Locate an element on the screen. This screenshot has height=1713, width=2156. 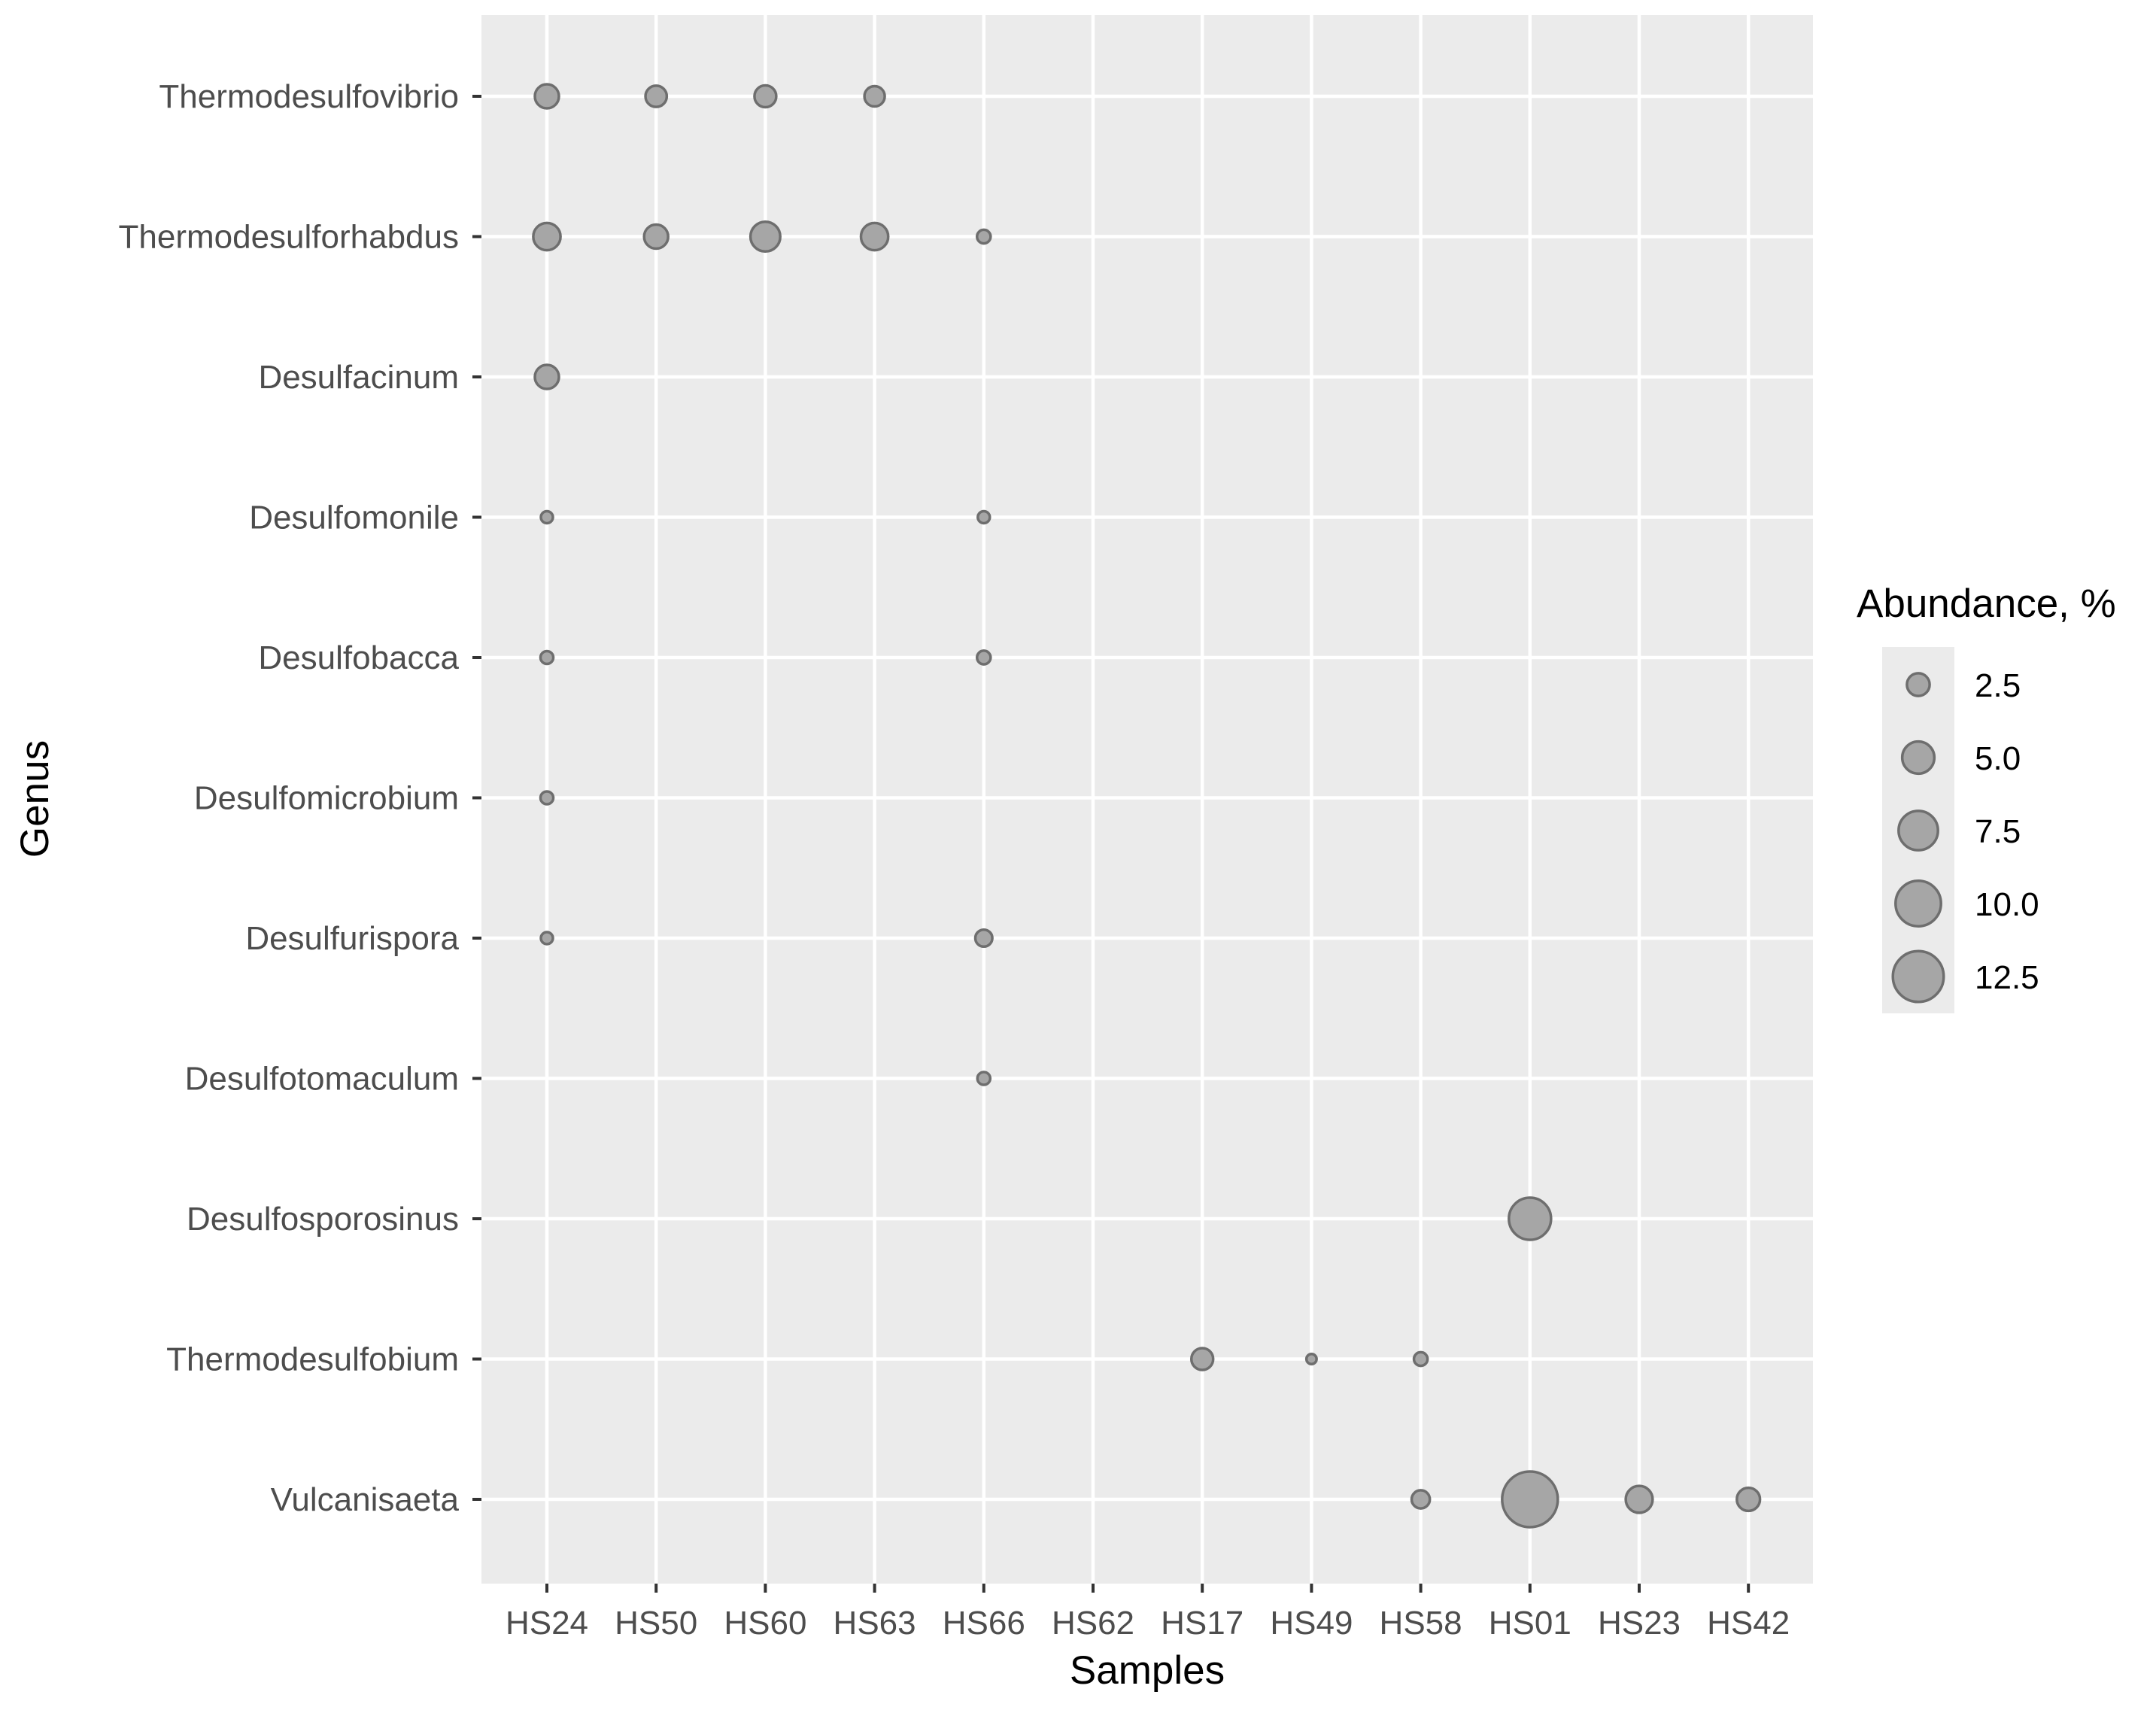
x-tick-label: HS66 is located at coordinates (984, 1624).